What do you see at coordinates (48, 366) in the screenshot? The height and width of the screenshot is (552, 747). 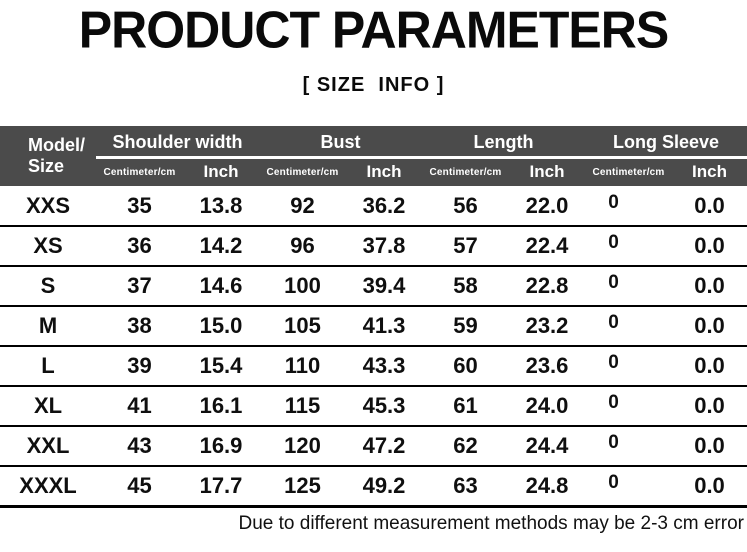 I see `size-label: L` at bounding box center [48, 366].